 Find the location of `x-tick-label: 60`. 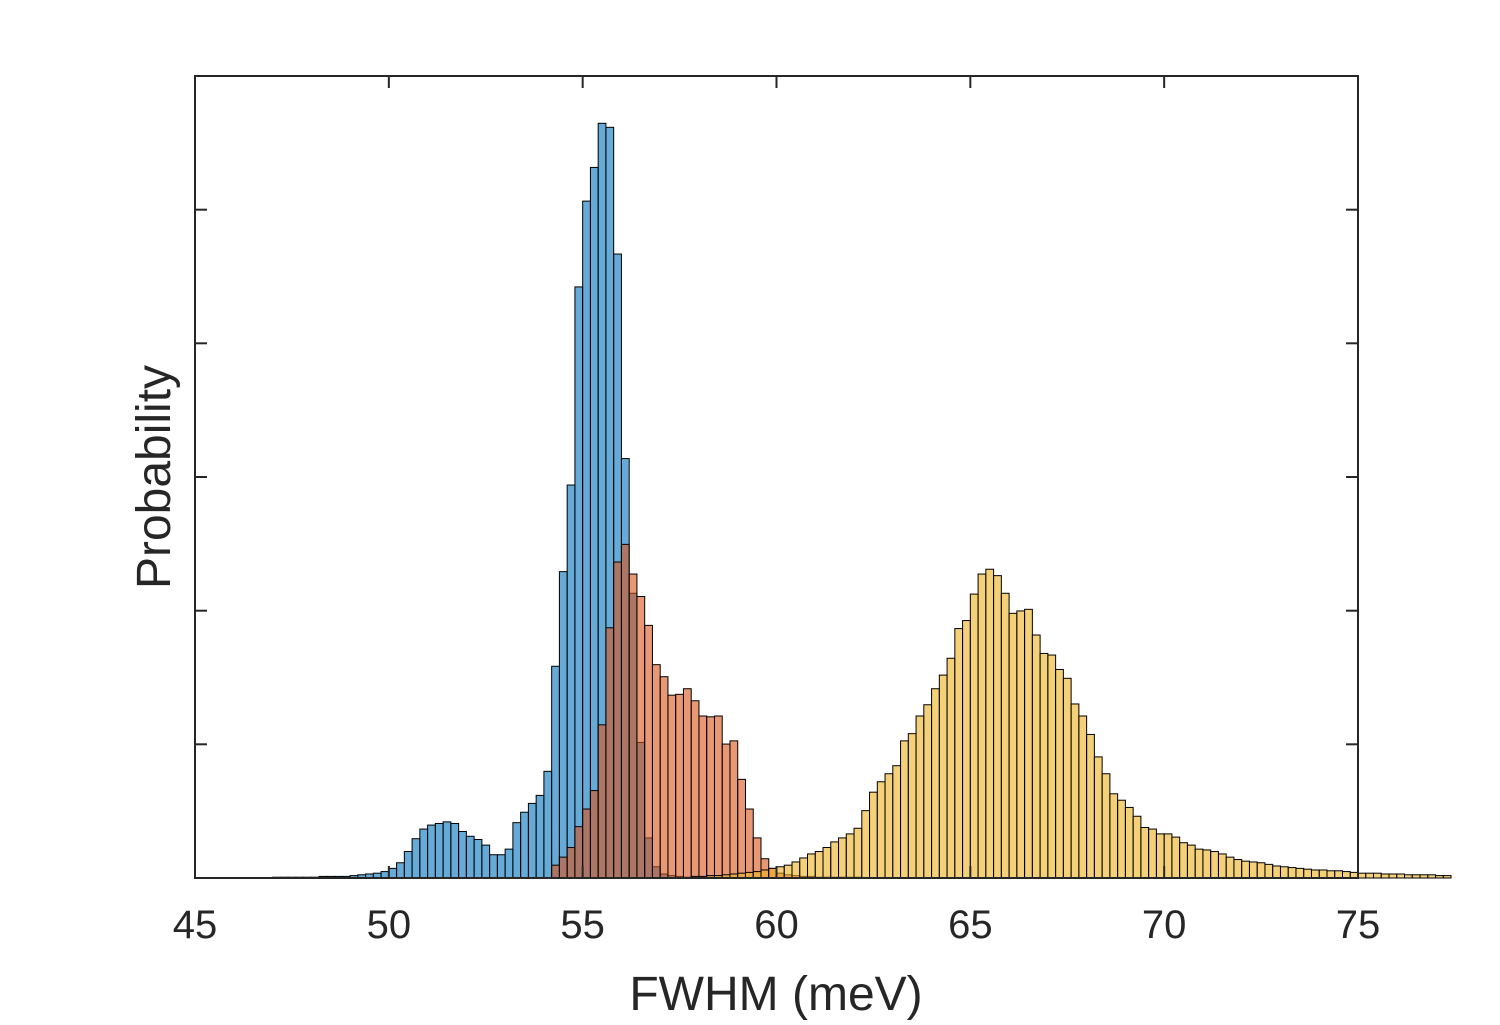

x-tick-label: 60 is located at coordinates (776, 925).